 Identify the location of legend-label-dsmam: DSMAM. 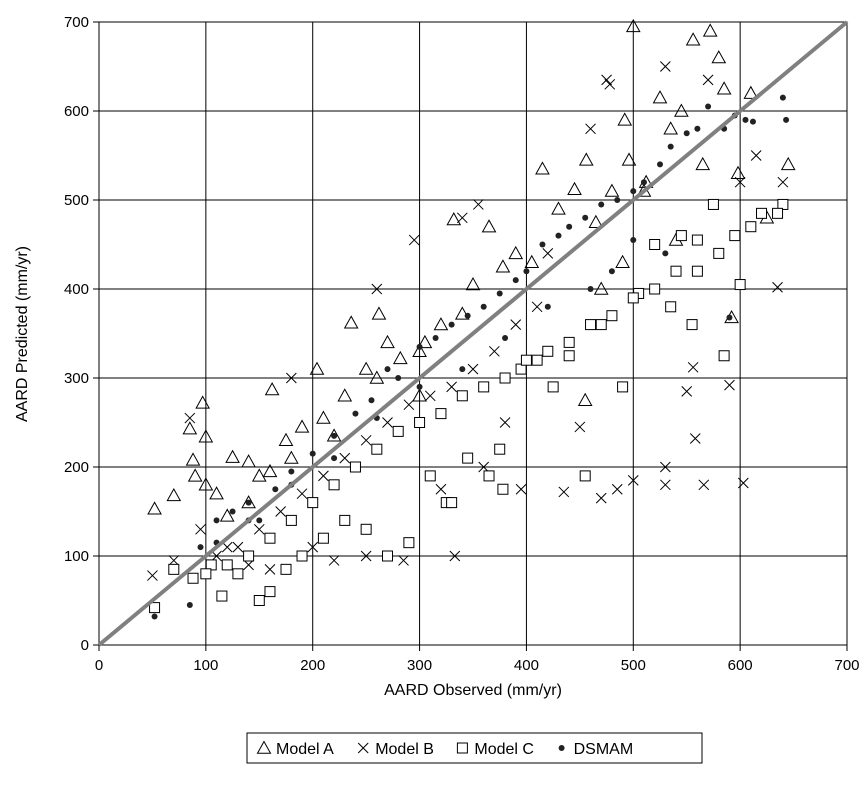
(604, 749).